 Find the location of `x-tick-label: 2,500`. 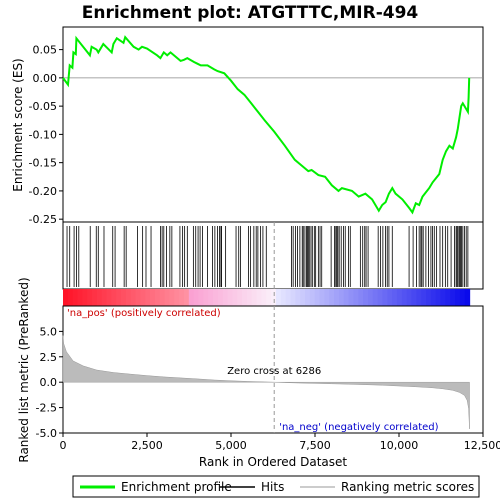

x-tick-label: 2,500 is located at coordinates (147, 445).